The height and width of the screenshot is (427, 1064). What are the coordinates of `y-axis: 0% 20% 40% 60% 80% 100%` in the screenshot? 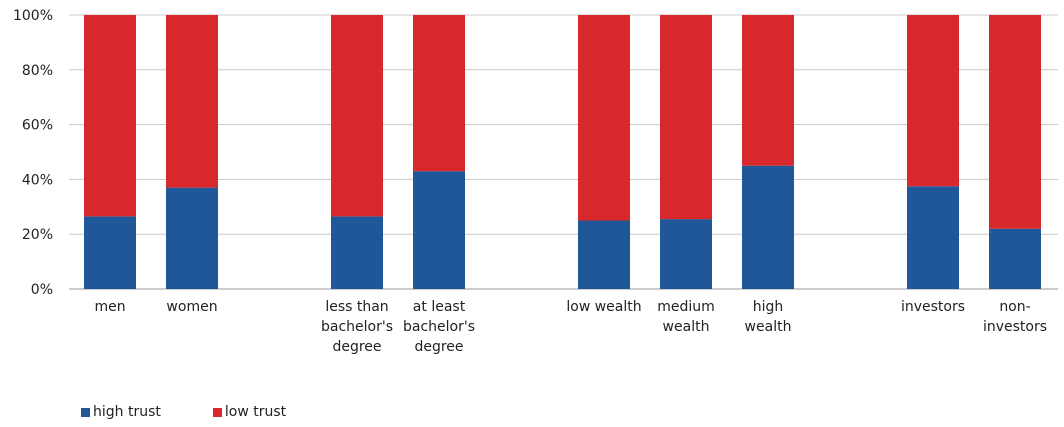 It's located at (33, 153).